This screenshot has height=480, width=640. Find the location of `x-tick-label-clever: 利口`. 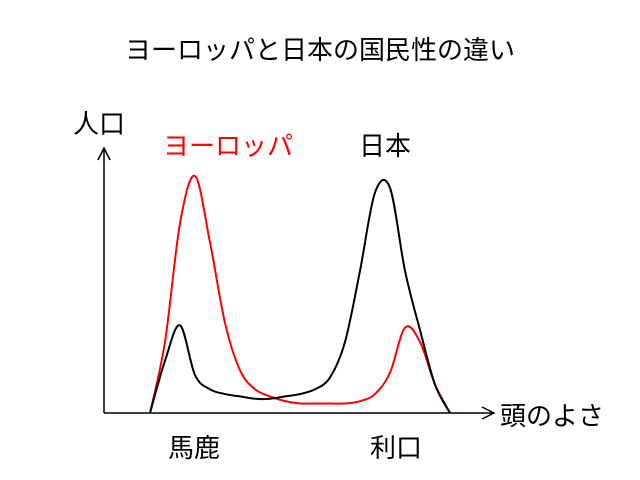

x-tick-label-clever: 利口 is located at coordinates (396, 449).